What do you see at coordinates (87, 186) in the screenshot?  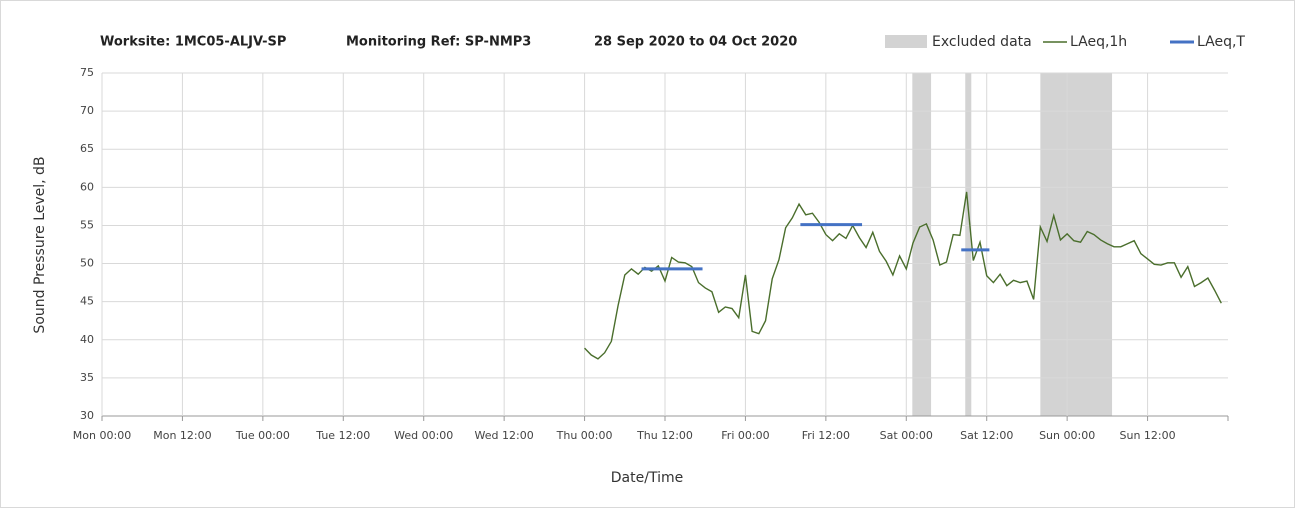 I see `y-tick-label: 60` at bounding box center [87, 186].